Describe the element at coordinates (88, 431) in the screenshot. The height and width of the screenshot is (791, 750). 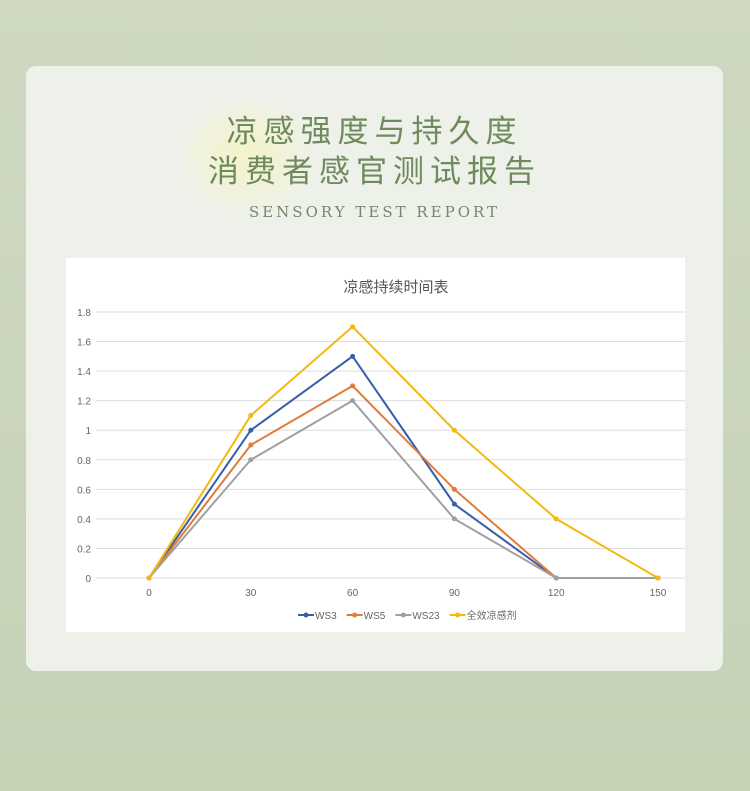
I see `y-tick-label: 1` at that location.